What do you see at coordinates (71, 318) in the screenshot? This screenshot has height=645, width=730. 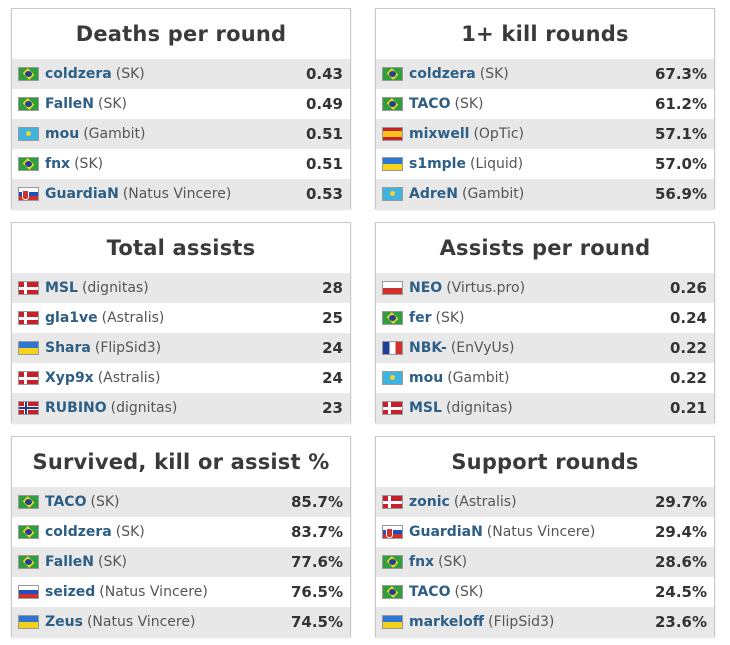 I see `player-link: gla1ve` at bounding box center [71, 318].